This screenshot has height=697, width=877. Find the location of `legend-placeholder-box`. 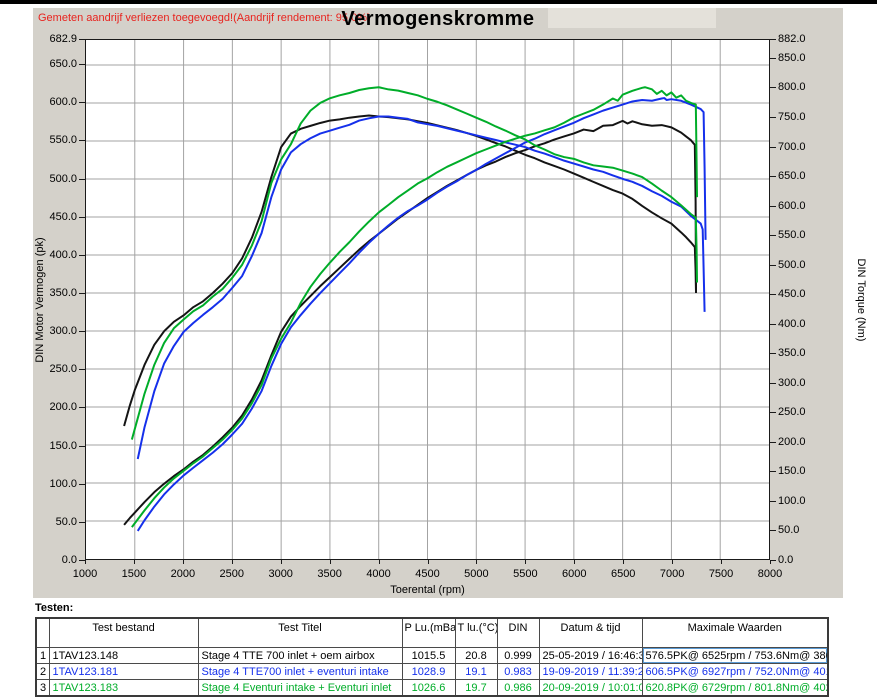

legend-placeholder-box is located at coordinates (632, 18).